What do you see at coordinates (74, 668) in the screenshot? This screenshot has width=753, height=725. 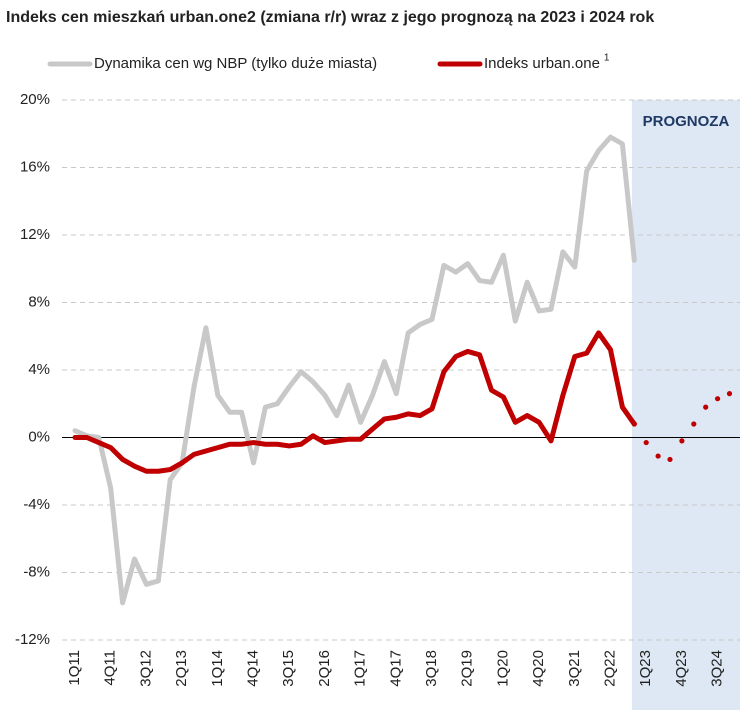 I see `x-tick-label: 1Q11` at bounding box center [74, 668].